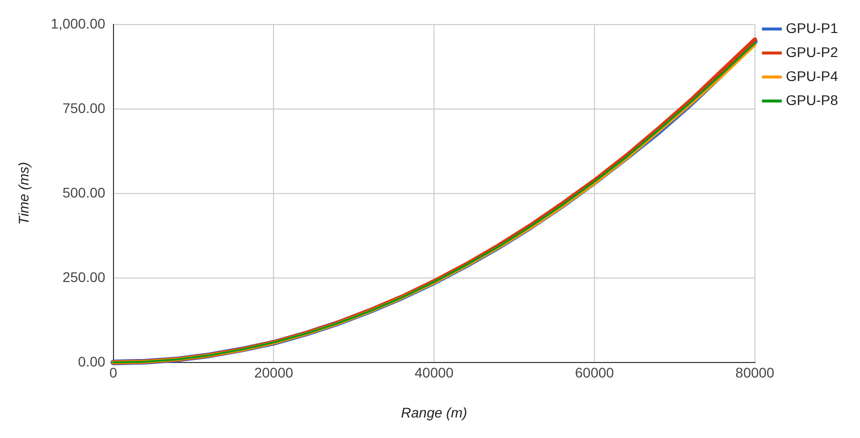  What do you see at coordinates (23, 193) in the screenshot?
I see `y-axis-title: Time (ms)` at bounding box center [23, 193].